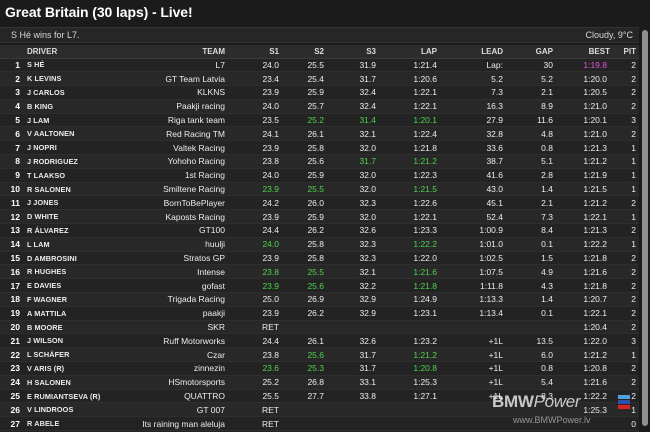 The height and width of the screenshot is (432, 650). Describe the element at coordinates (584, 382) in the screenshot. I see `best-lap-time: 1:21.6` at that location.